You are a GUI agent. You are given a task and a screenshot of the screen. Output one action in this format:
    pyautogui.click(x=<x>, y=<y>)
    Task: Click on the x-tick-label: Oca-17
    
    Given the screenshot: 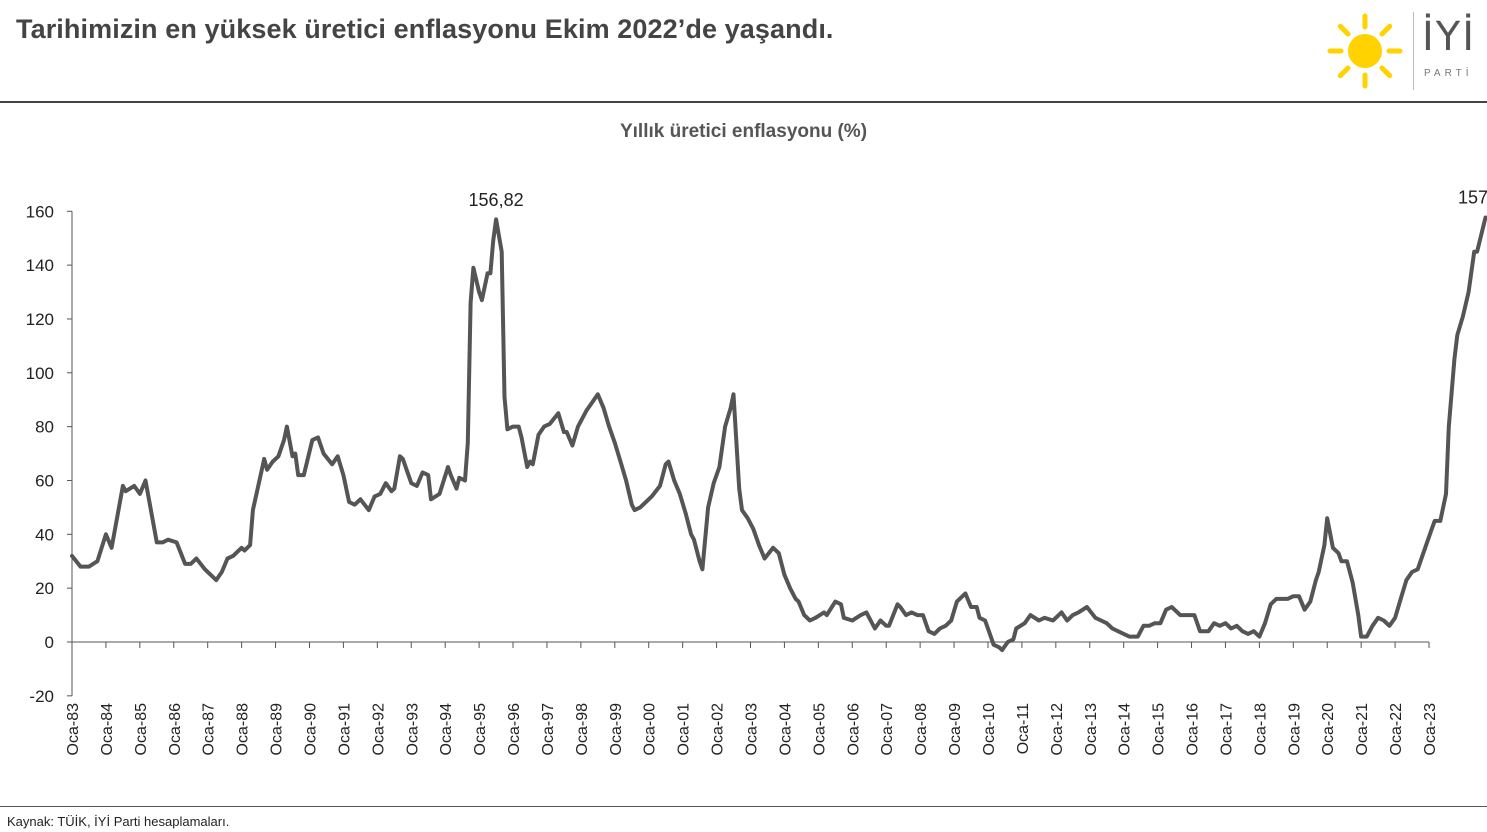 What is the action you would take?
    pyautogui.click(x=1226, y=729)
    